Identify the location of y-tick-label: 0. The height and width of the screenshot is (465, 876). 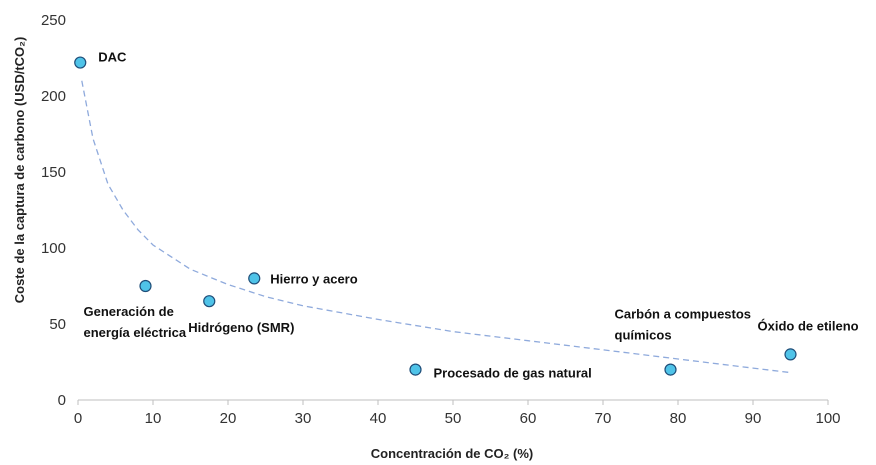
(62, 400).